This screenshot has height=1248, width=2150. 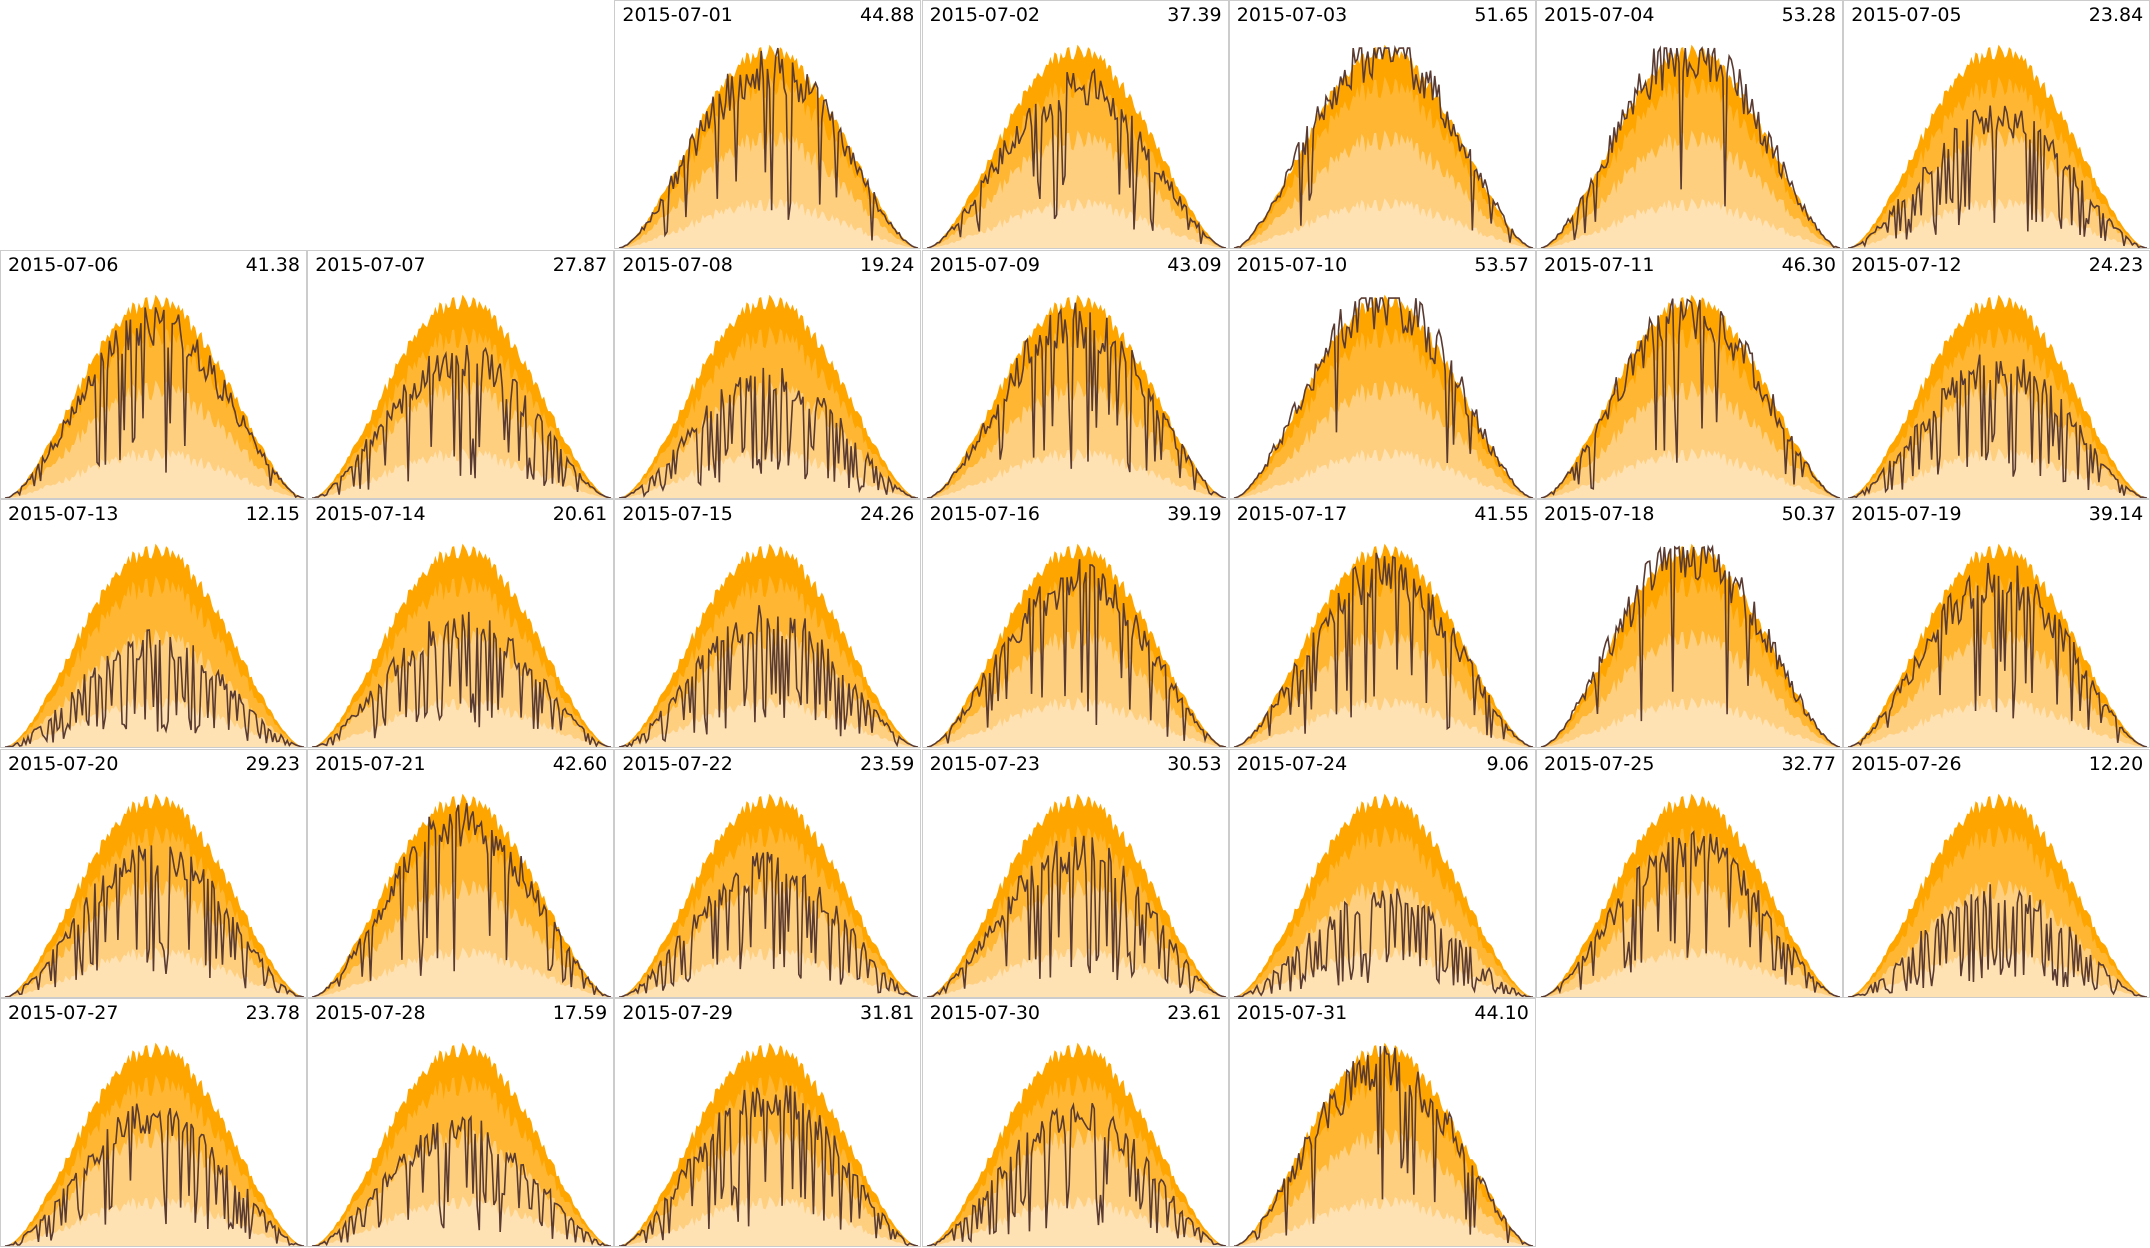 I want to click on day-total-label: 24.26, so click(x=887, y=514).